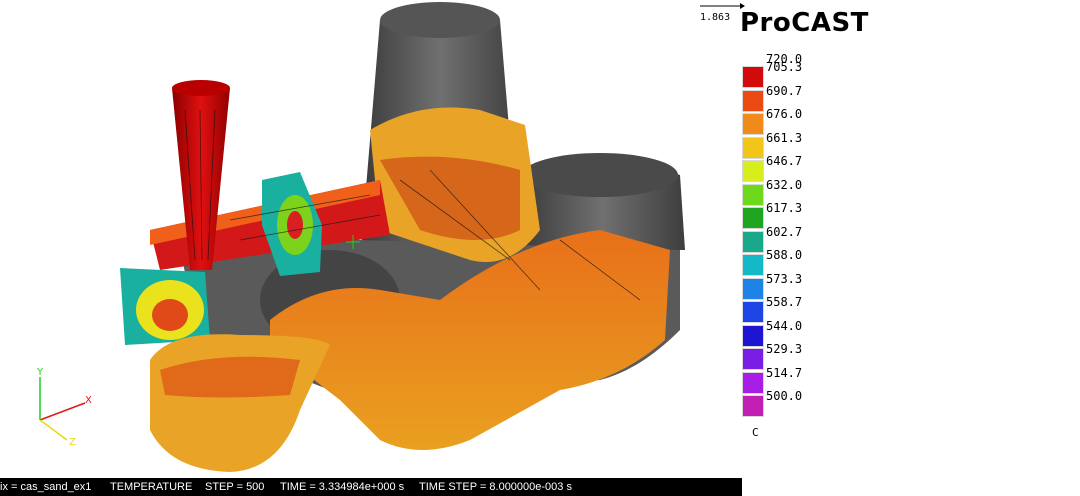 The width and height of the screenshot is (1080, 496). Describe the element at coordinates (784, 325) in the screenshot. I see `legend-label: 544.0` at that location.